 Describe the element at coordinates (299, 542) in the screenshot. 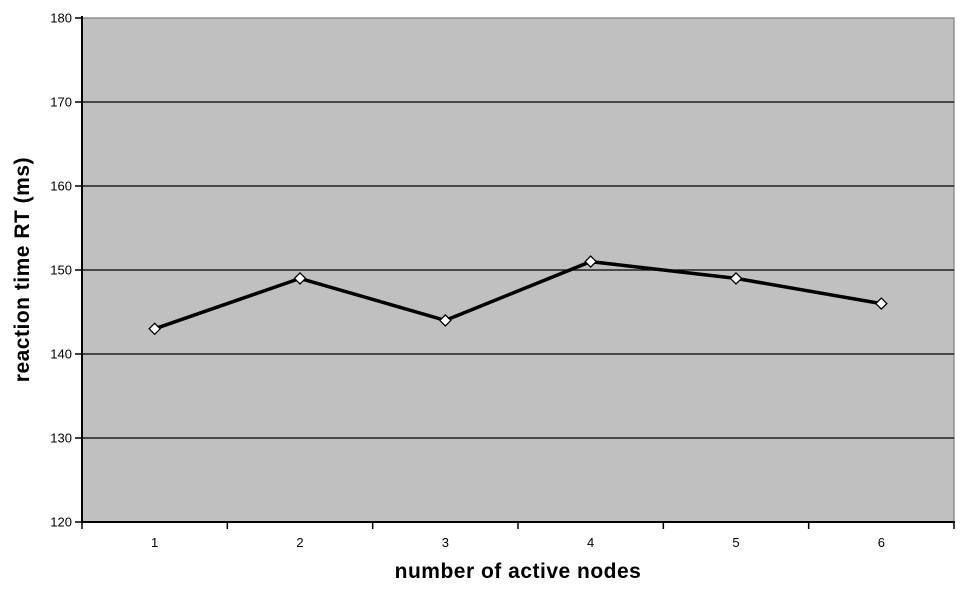

I see `x-tick-label: 2` at that location.